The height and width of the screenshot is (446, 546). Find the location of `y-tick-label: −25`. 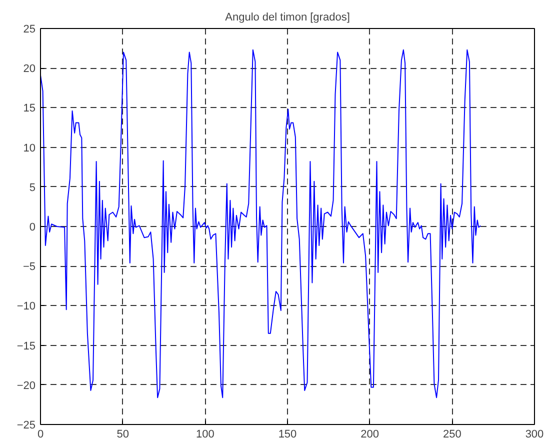

y-tick-label: −25 is located at coordinates (26, 426).